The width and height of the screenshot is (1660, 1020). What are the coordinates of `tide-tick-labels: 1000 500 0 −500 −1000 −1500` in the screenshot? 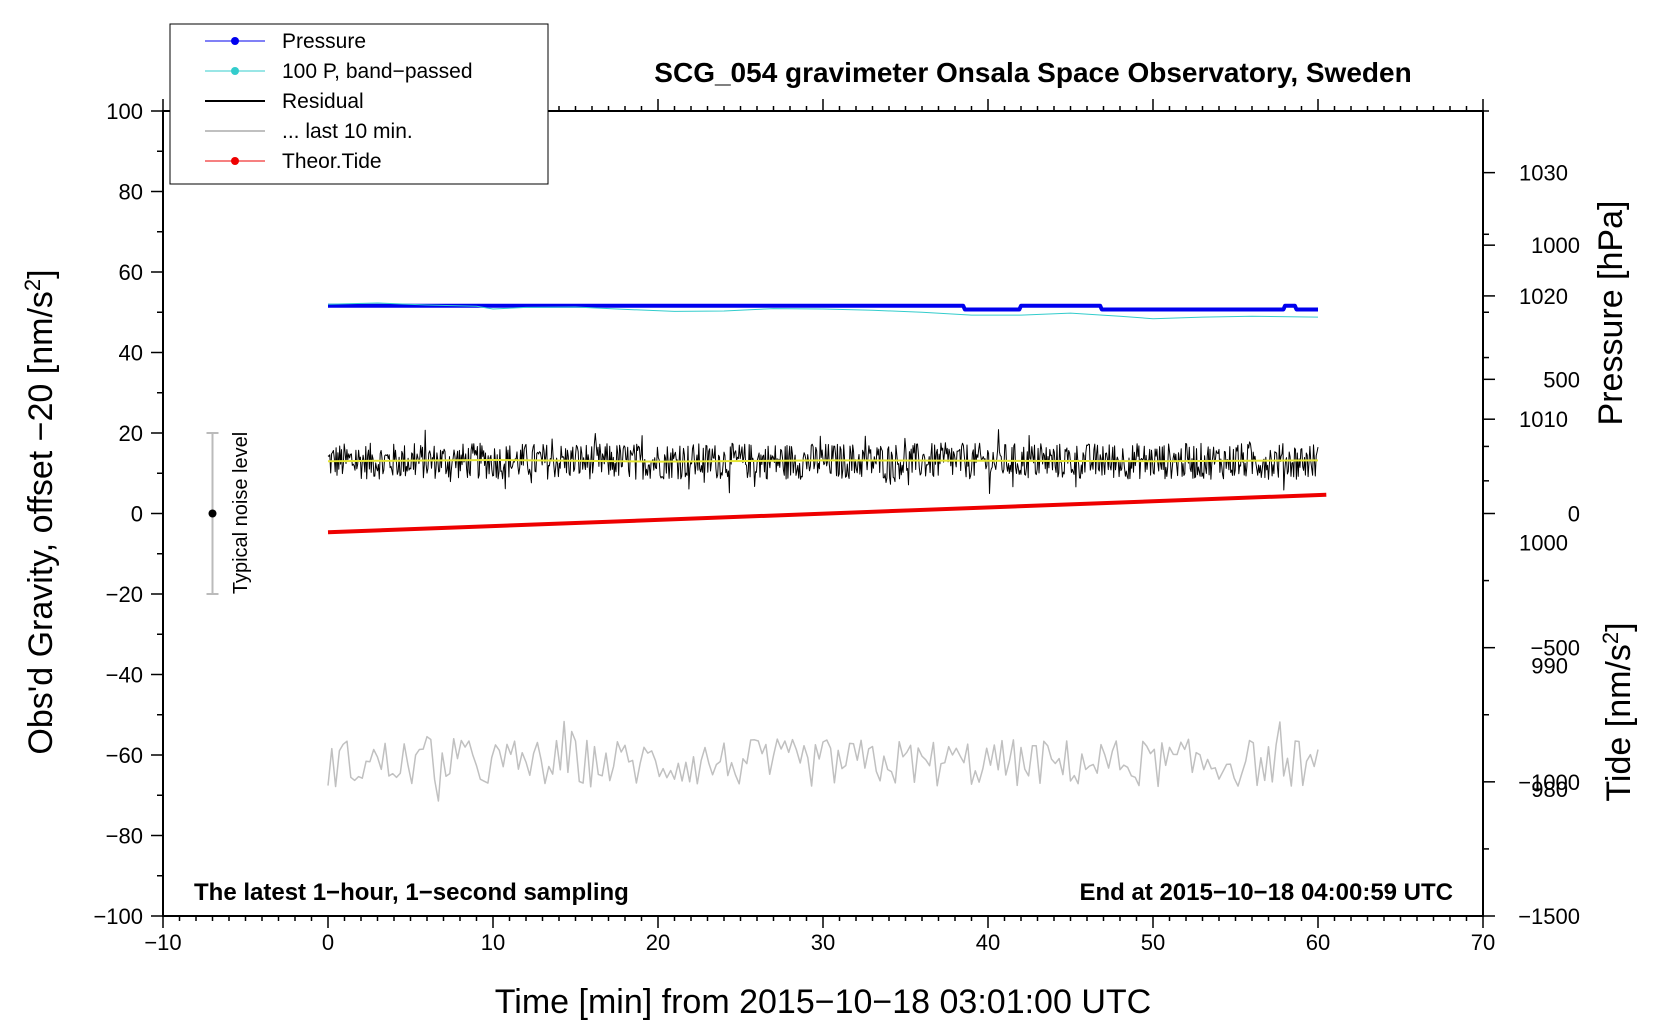 It's located at (1549, 581).